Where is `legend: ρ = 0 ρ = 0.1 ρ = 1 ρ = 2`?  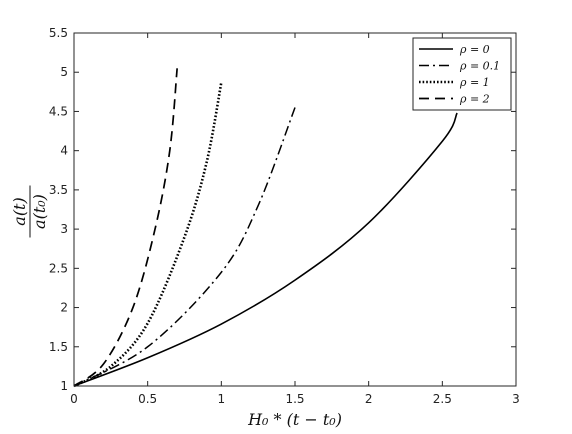
legend: ρ = 0 ρ = 0.1 ρ = 1 ρ = 2 is located at coordinates (462, 74).